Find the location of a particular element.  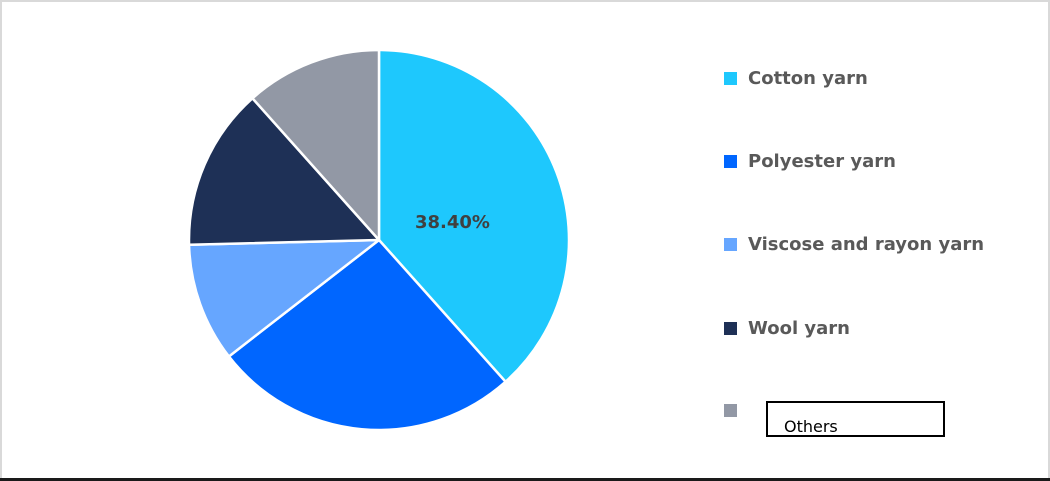

legend-label: Polyester yarn is located at coordinates (822, 161).